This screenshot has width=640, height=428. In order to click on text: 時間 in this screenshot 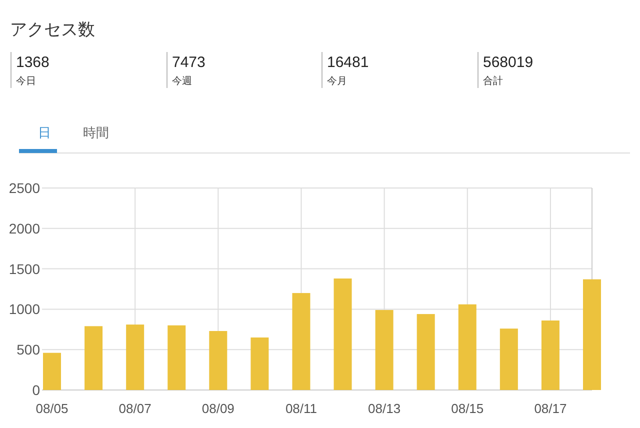, I will do `click(96, 132)`.